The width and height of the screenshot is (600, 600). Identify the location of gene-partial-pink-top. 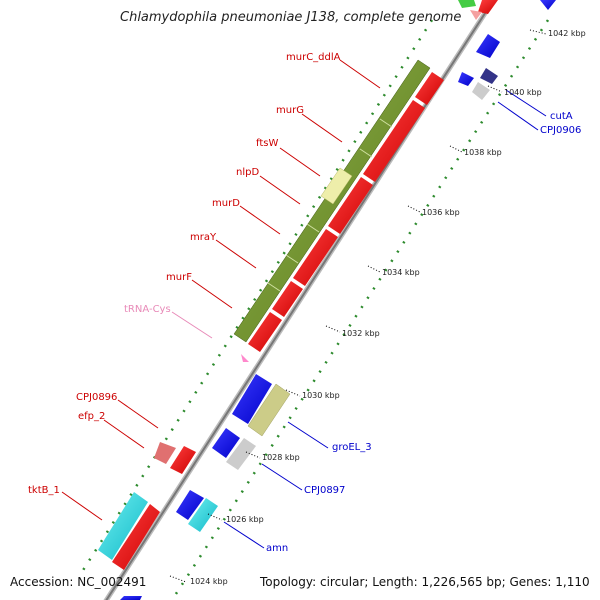
(476, 15).